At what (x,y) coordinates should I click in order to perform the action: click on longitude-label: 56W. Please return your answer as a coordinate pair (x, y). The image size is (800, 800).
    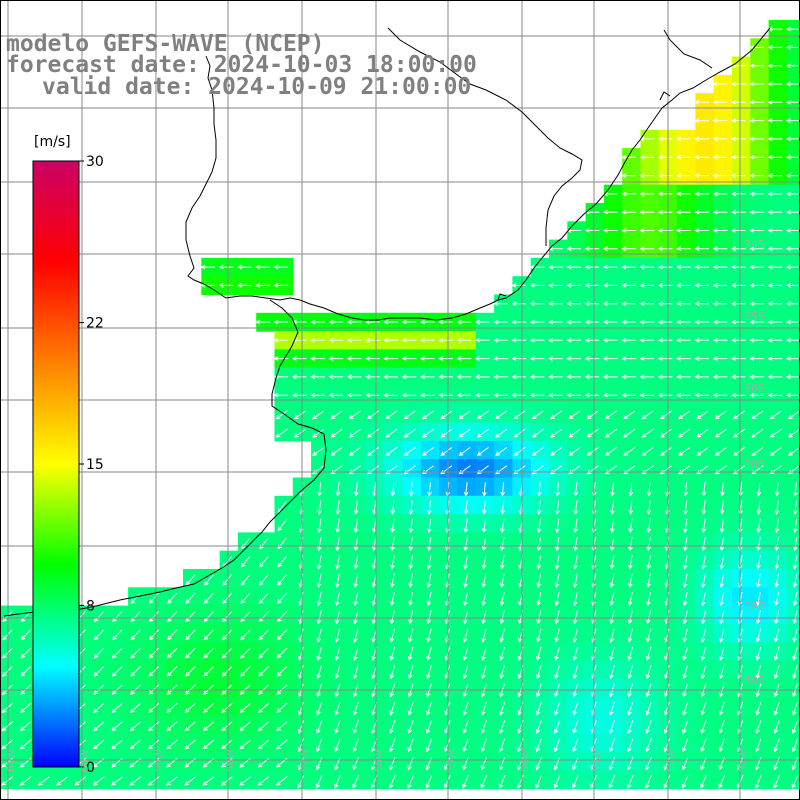
    Looking at the image, I should click on (379, 760).